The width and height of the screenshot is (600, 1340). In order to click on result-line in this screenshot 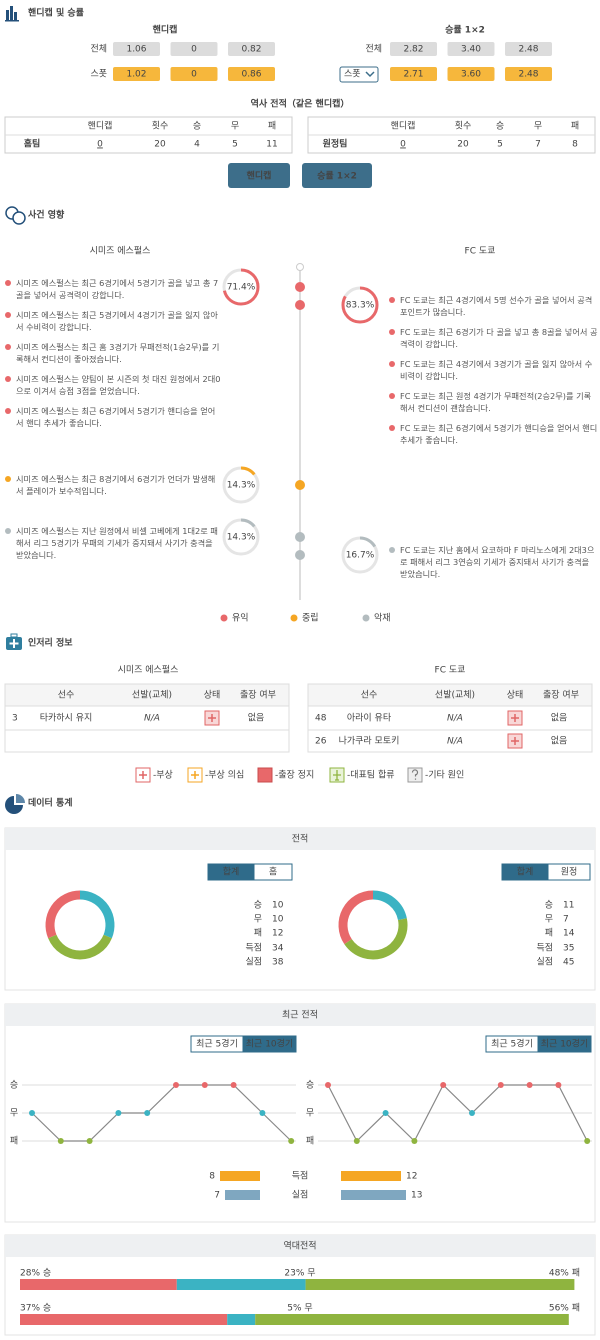, I will do `click(161, 1113)`.